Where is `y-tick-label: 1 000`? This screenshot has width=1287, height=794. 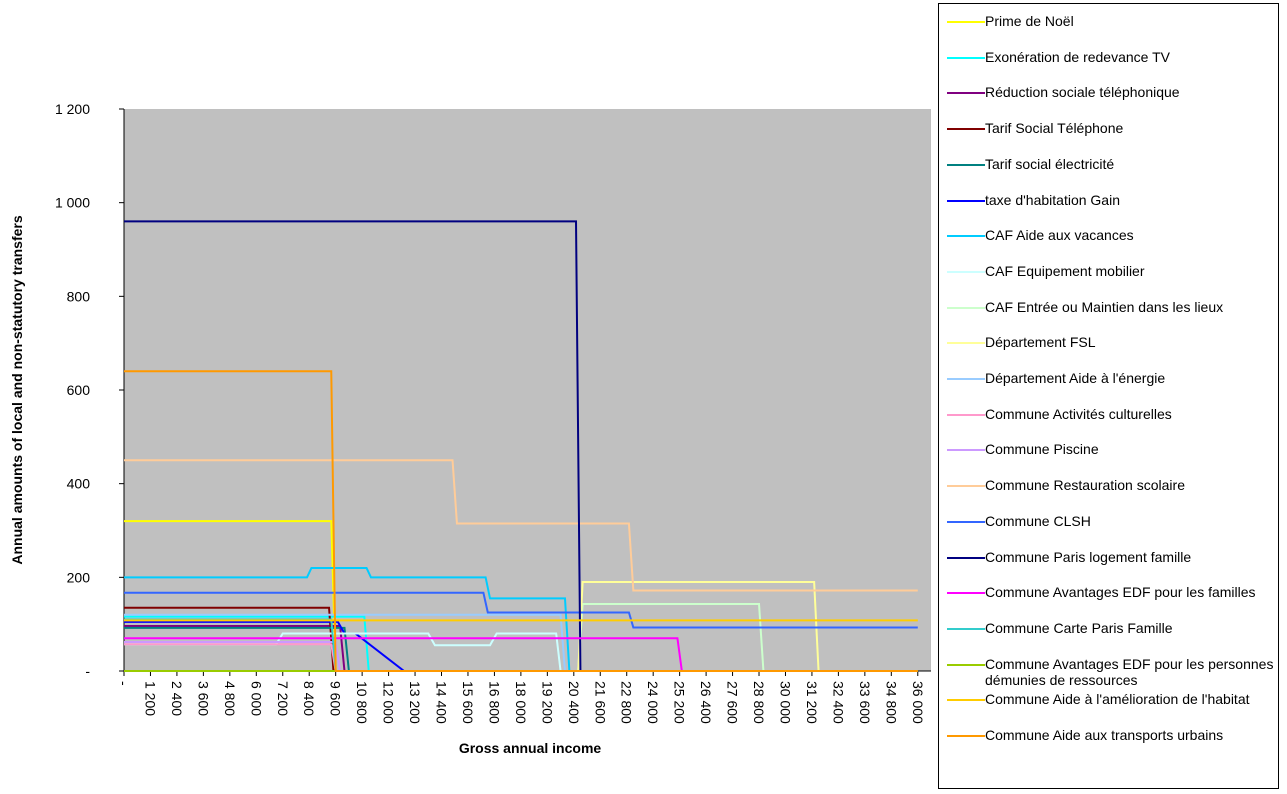
y-tick-label: 1 000 is located at coordinates (72, 203).